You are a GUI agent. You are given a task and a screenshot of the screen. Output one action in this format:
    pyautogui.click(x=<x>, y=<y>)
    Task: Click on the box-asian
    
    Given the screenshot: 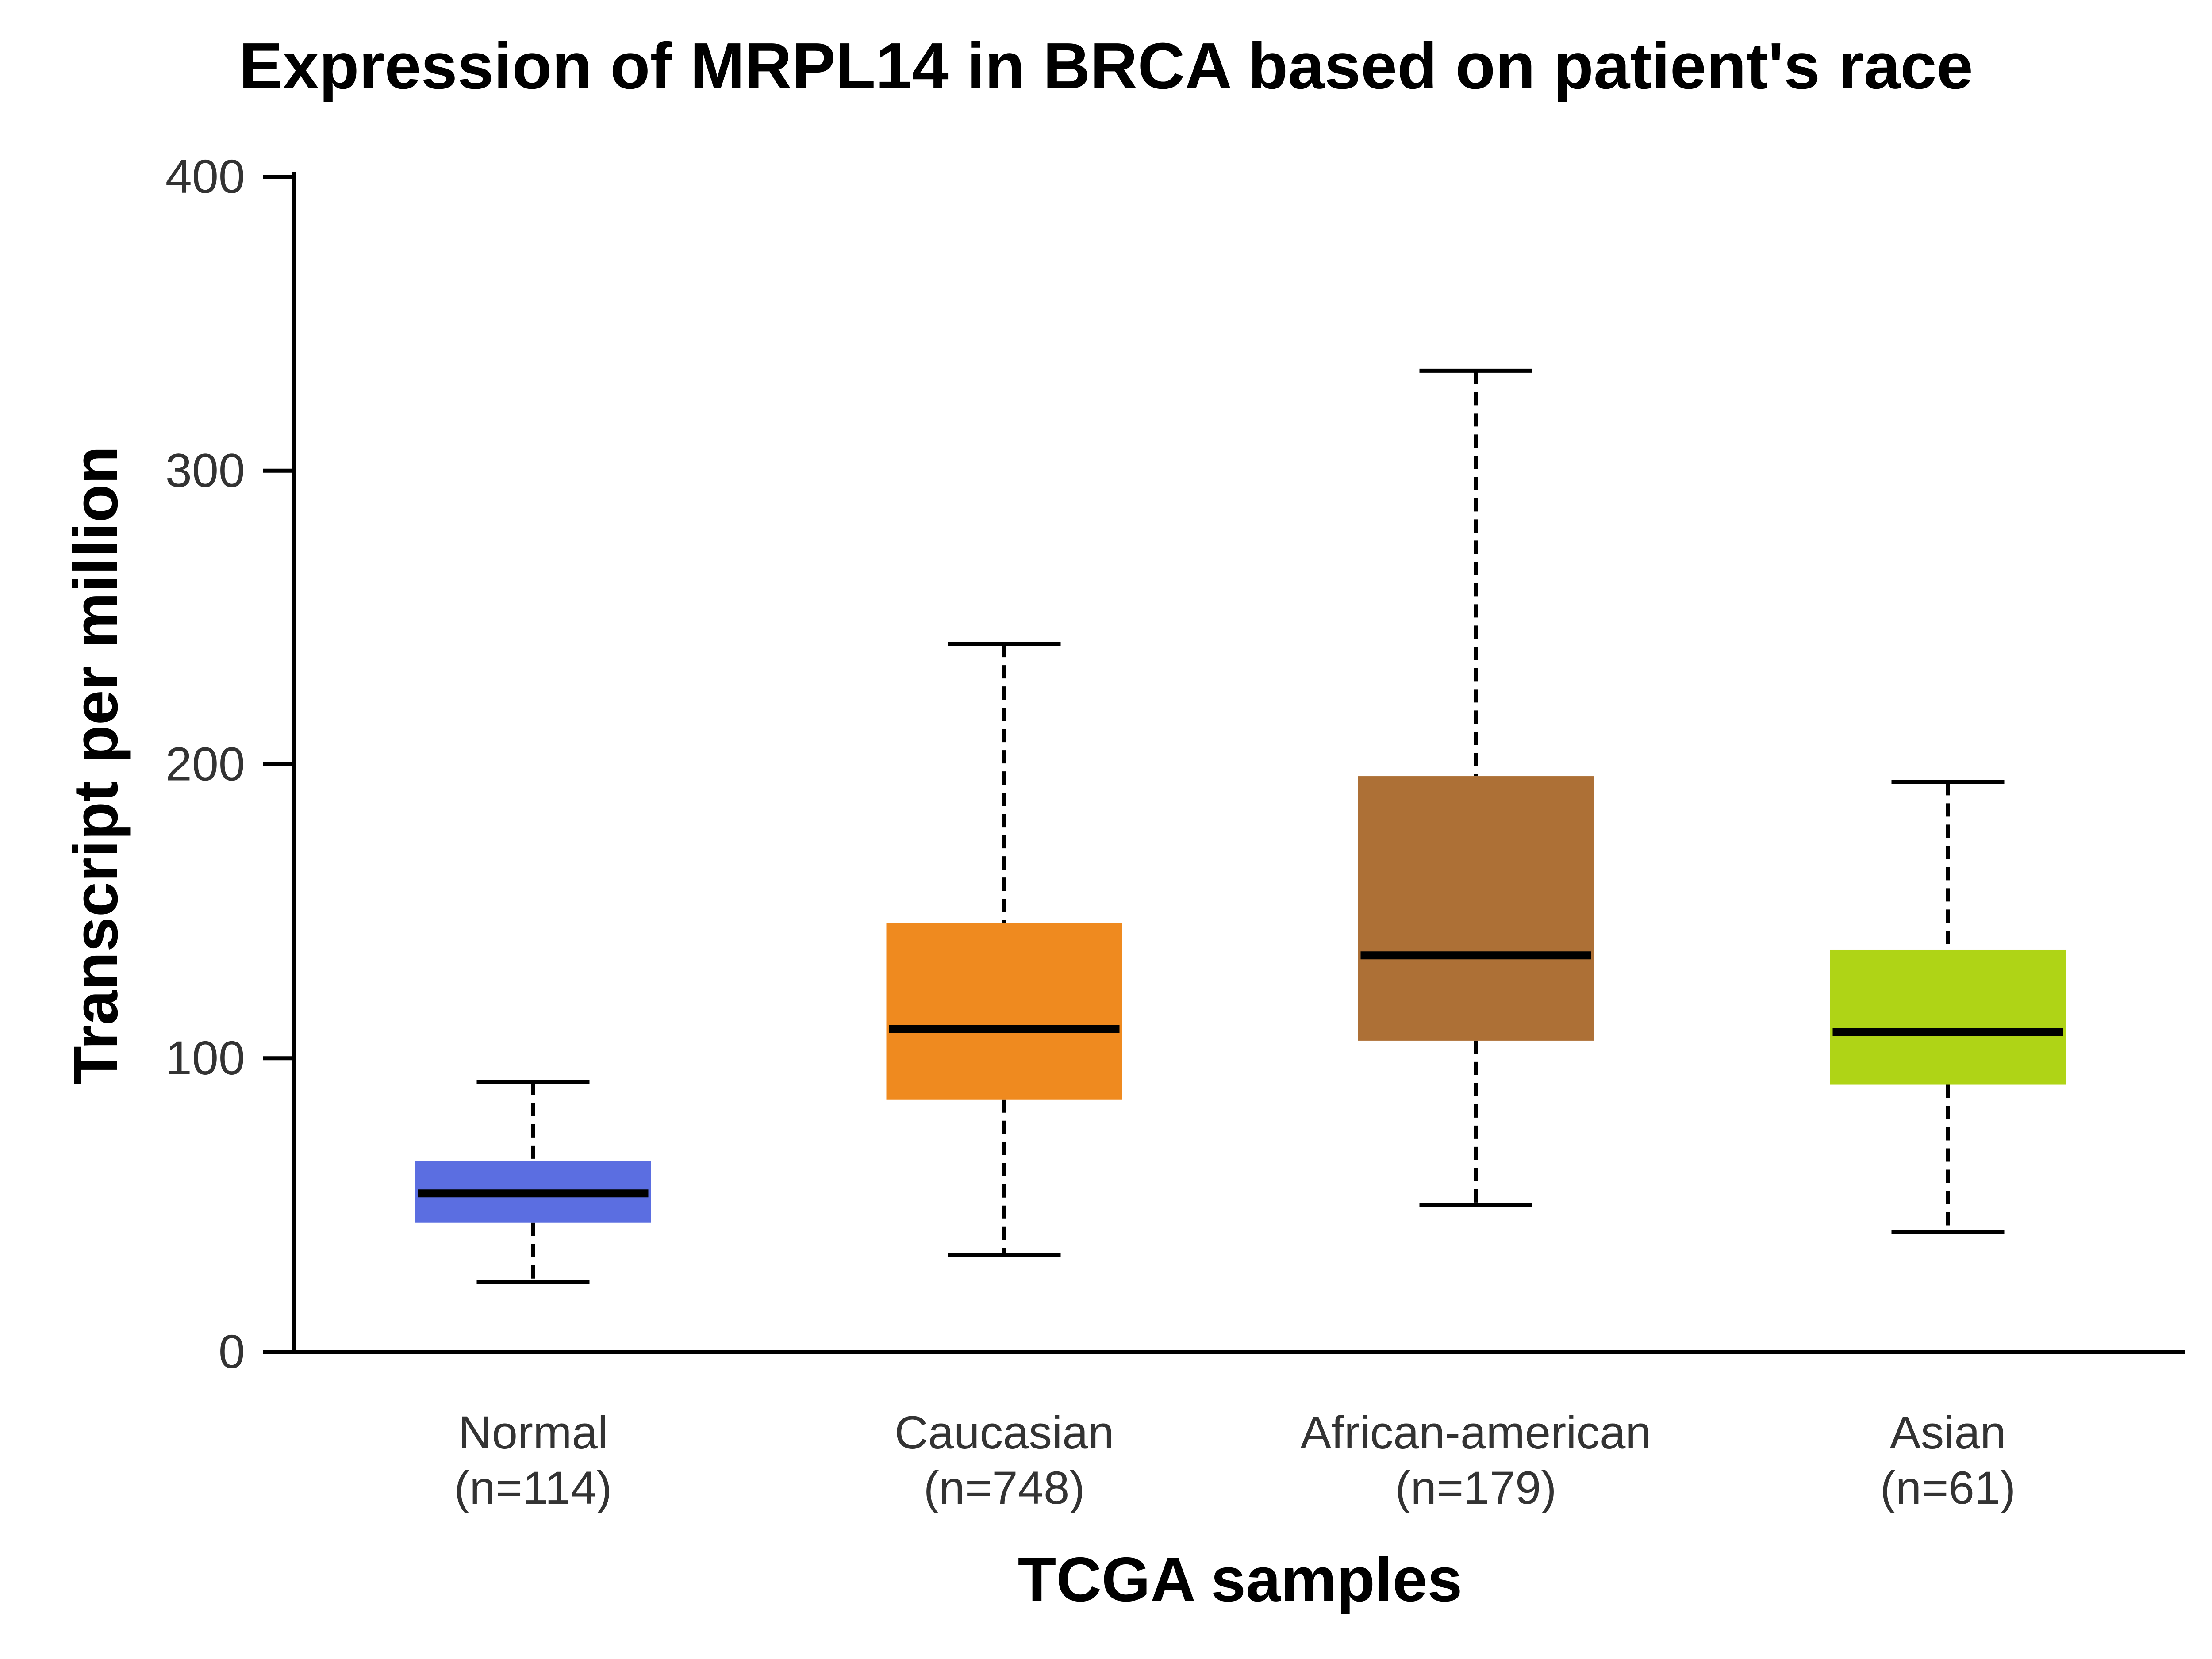 What is the action you would take?
    pyautogui.click(x=1948, y=1007)
    